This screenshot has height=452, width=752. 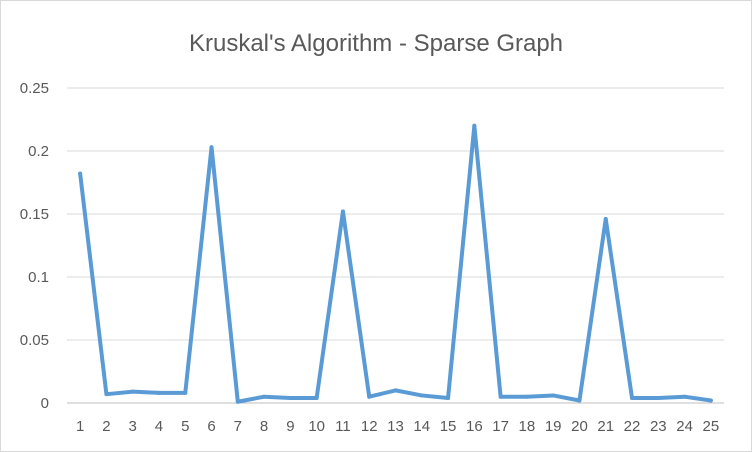 I want to click on x-tick-label: 20, so click(x=579, y=426).